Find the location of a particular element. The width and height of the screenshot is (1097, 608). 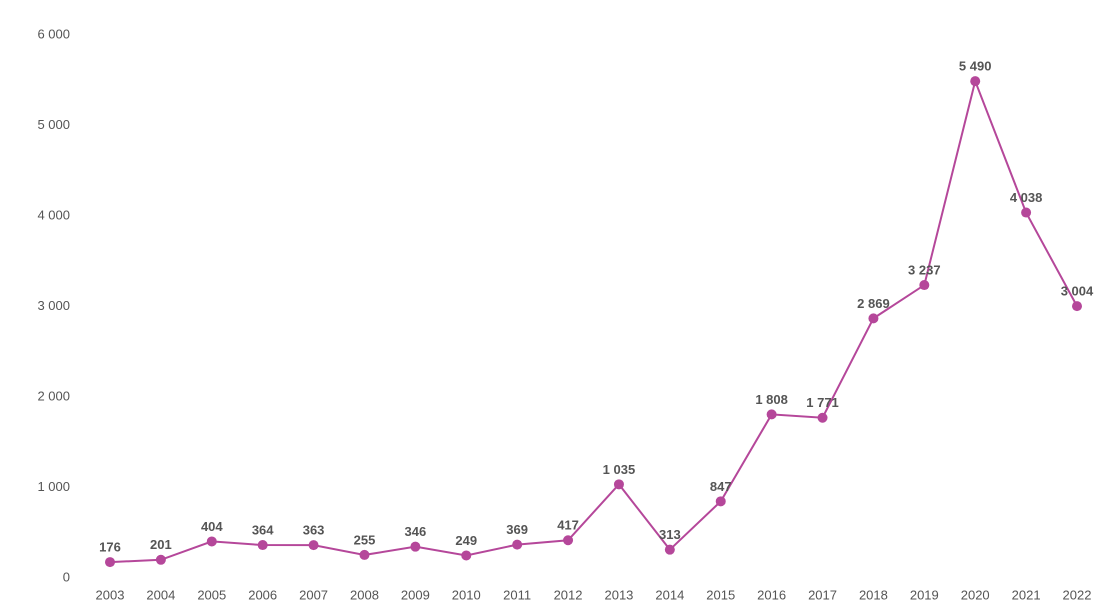

value-label: 1 771 is located at coordinates (822, 402).